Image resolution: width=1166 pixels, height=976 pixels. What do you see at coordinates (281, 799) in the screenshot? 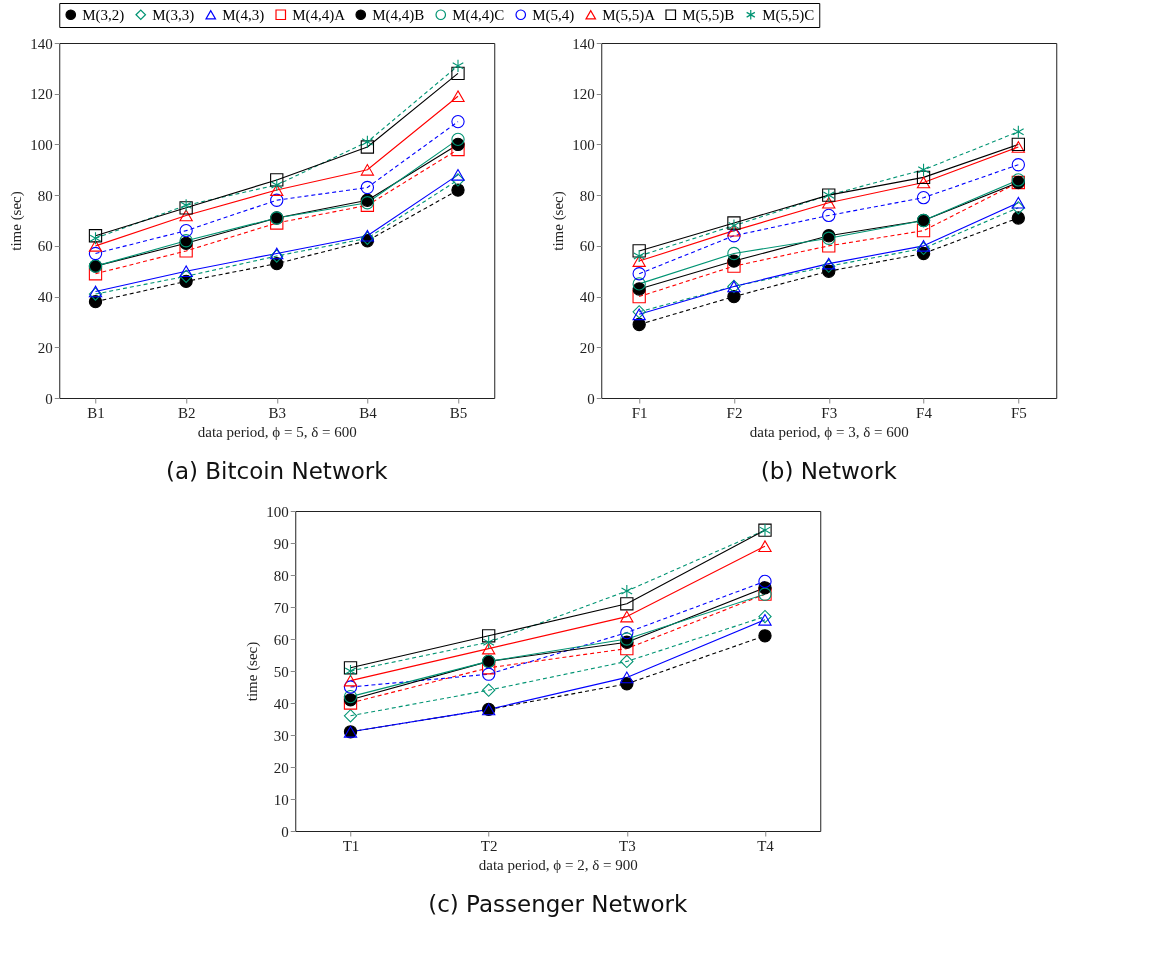
I see `y-tick-label: 10` at bounding box center [281, 799].